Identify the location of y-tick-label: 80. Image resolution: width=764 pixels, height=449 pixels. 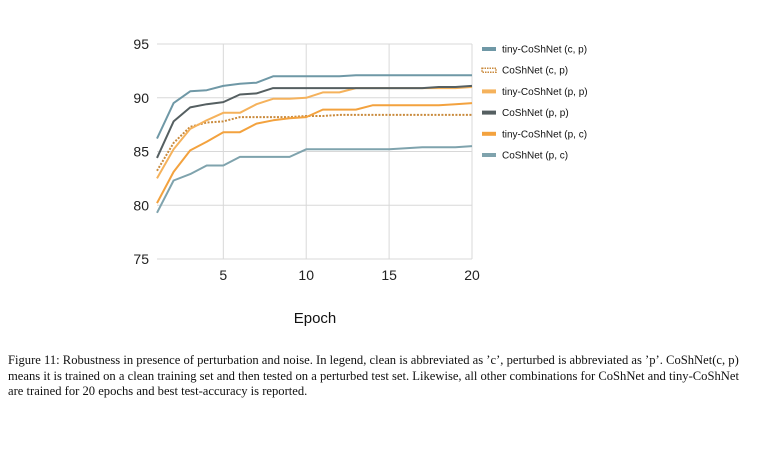
(141, 205).